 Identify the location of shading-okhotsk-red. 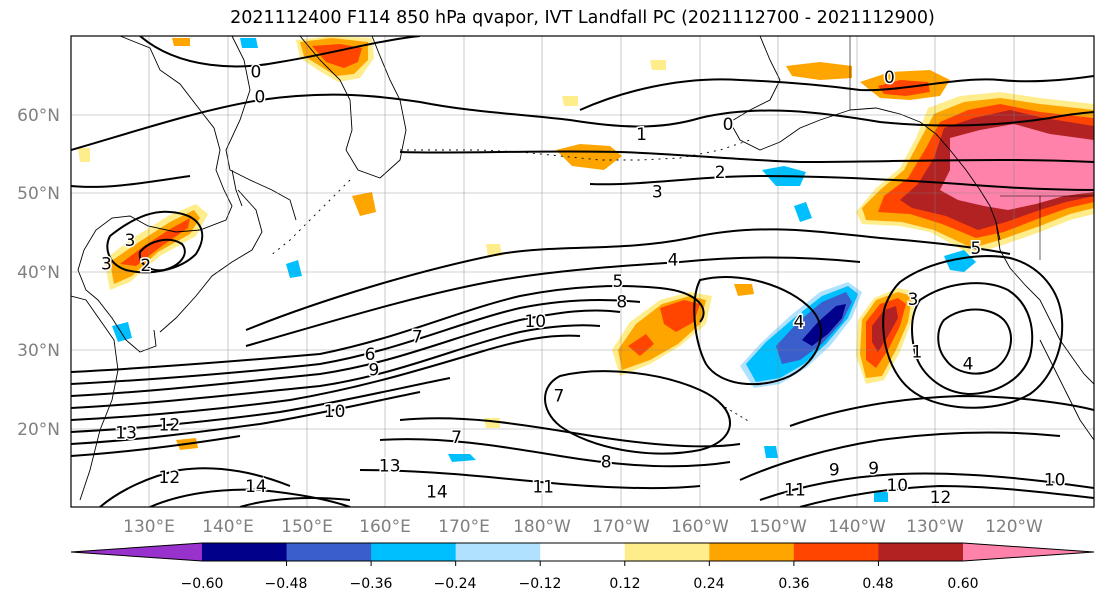
(337, 56).